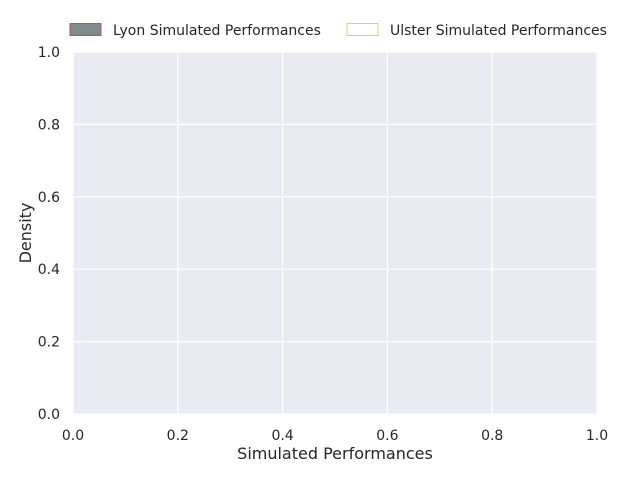 The width and height of the screenshot is (640, 480). I want to click on legend-item: Ulster Simulated Performances, so click(476, 31).